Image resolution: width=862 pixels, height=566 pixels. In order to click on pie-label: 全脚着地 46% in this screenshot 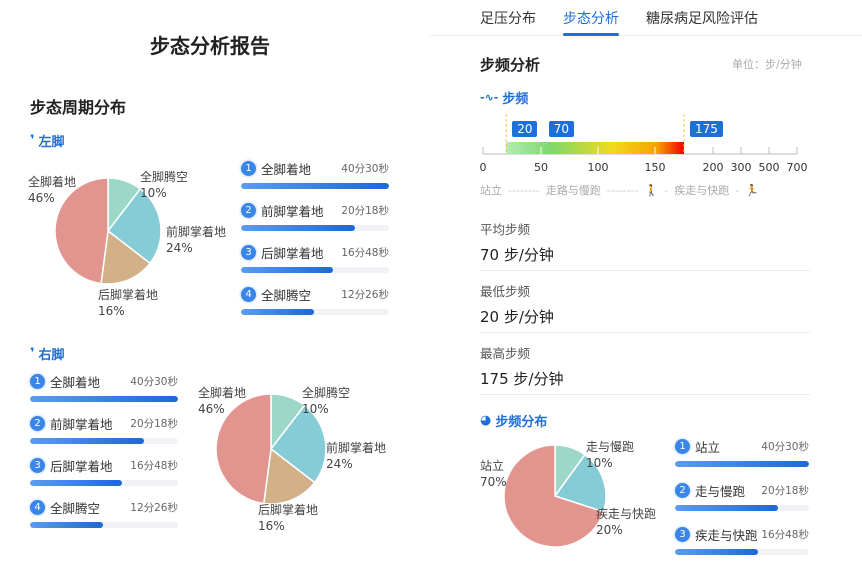, I will do `click(222, 401)`.